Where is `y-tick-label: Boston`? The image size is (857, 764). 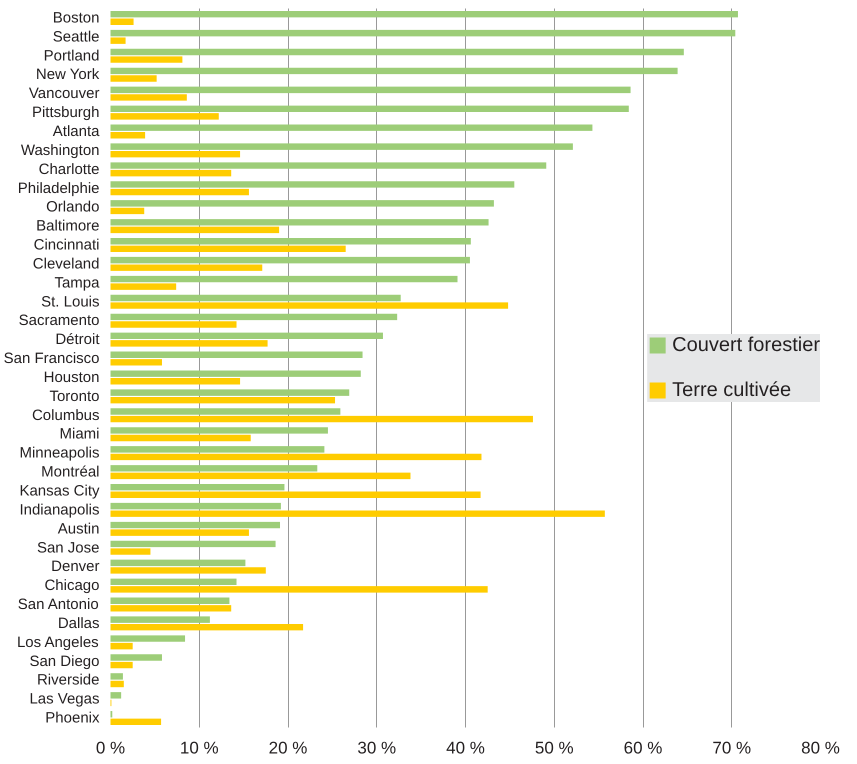
y-tick-label: Boston is located at coordinates (76, 17).